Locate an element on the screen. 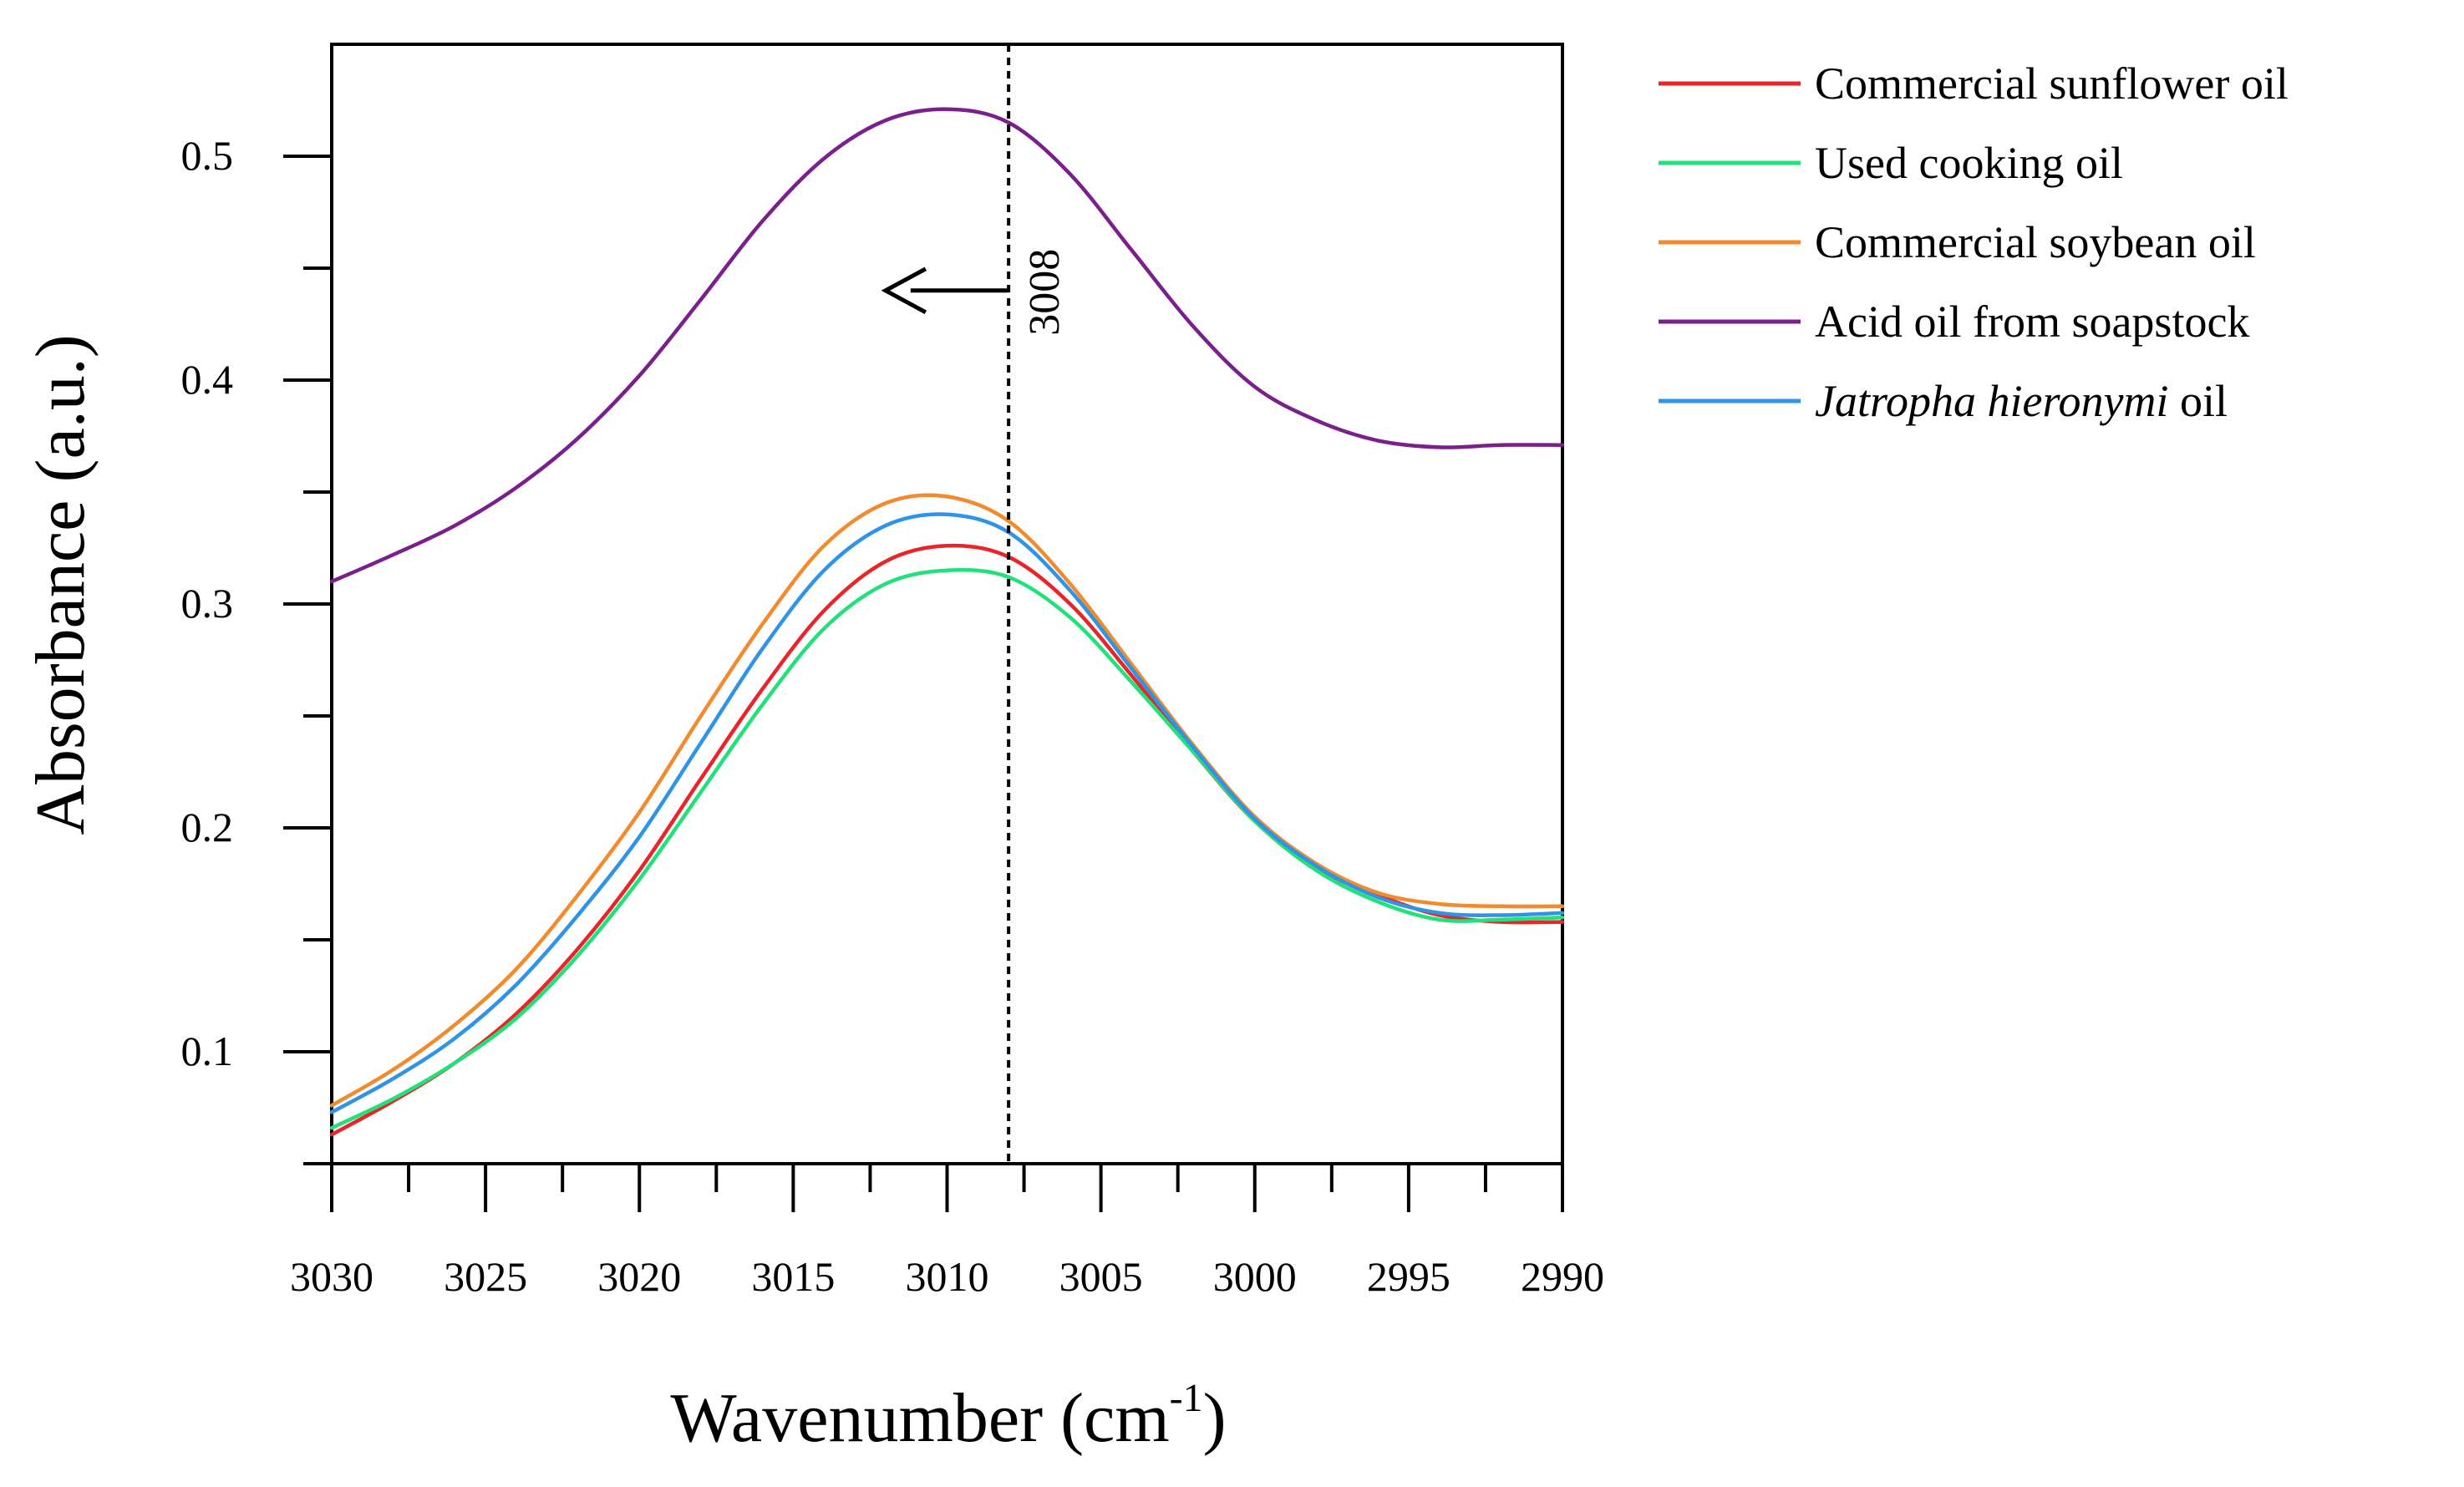  peak-annotation: 3008 is located at coordinates (975, 604).